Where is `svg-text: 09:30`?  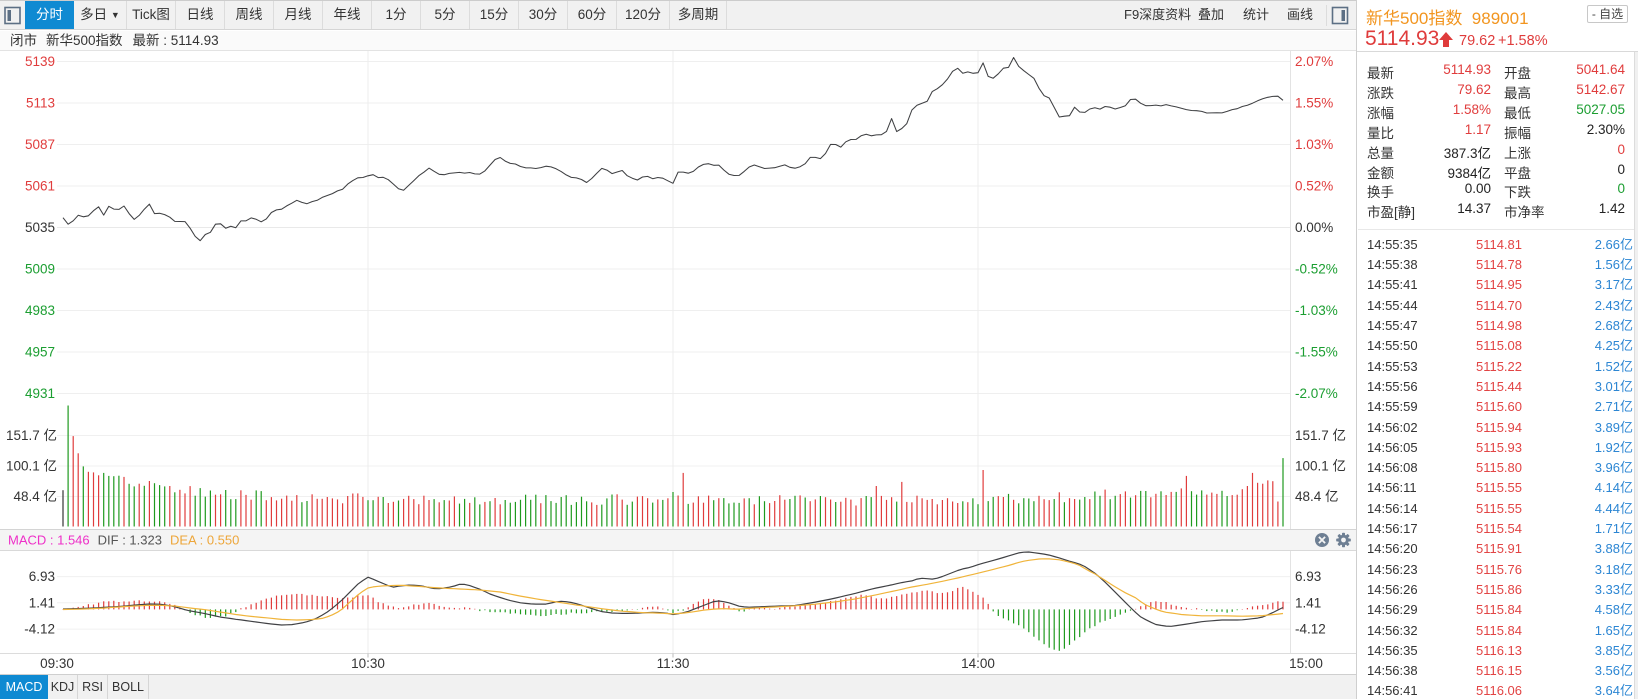
svg-text: 09:30 is located at coordinates (57, 663).